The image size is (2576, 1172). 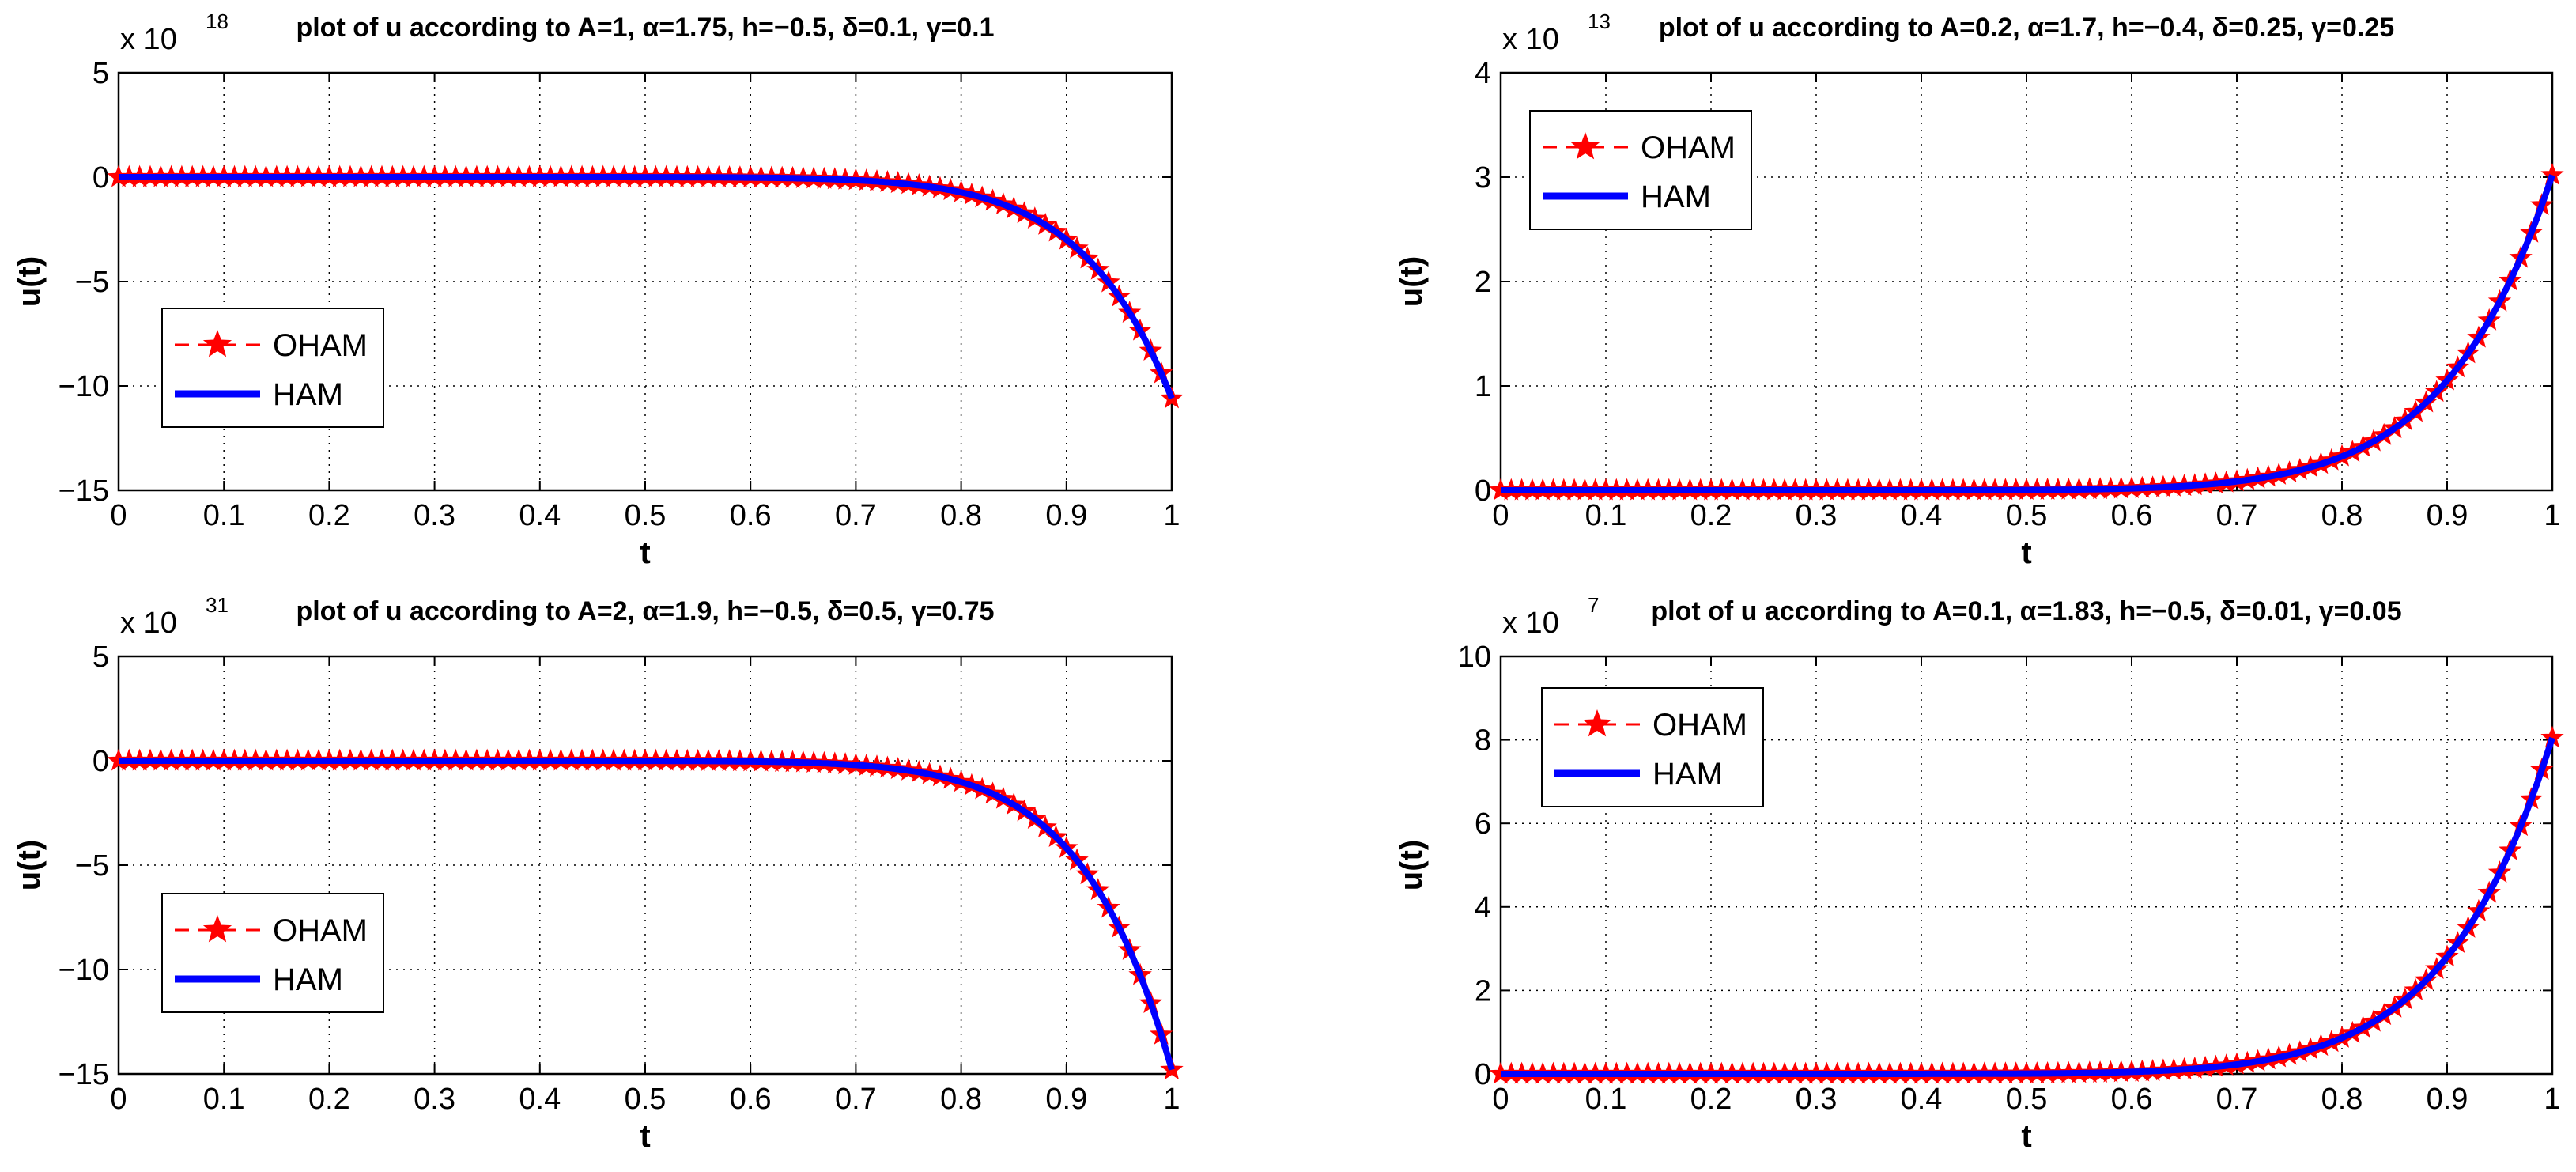 What do you see at coordinates (1483, 178) in the screenshot?
I see `y-tick-label: 3` at bounding box center [1483, 178].